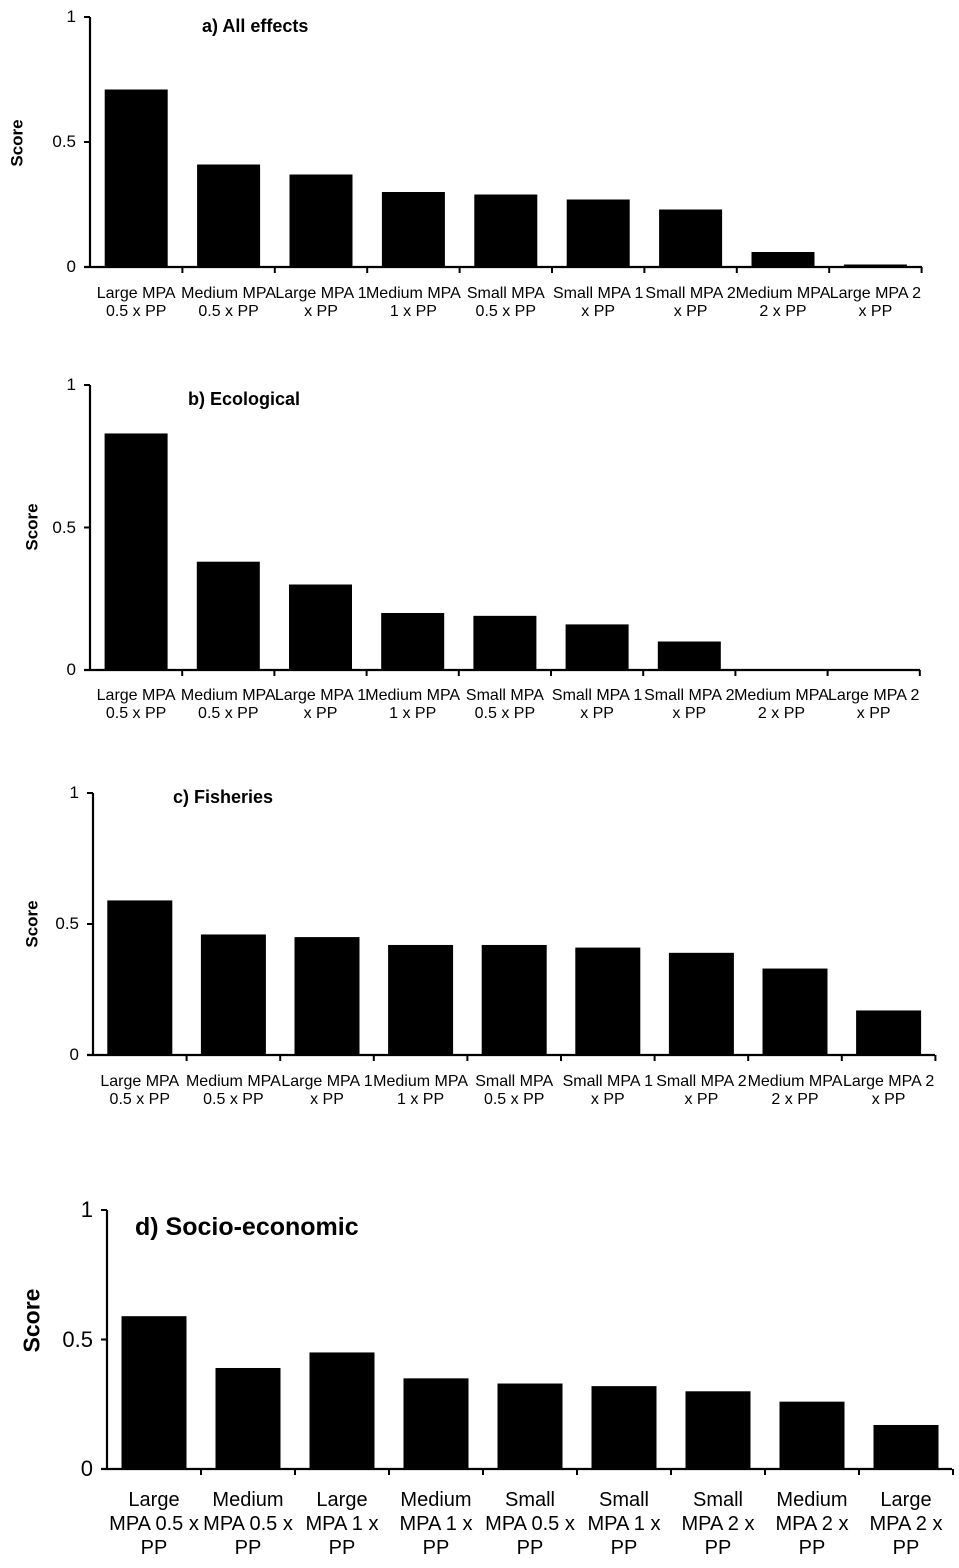 This screenshot has height=1568, width=959. Describe the element at coordinates (247, 1227) in the screenshot. I see `chart-title: d) Socio-economic` at that location.